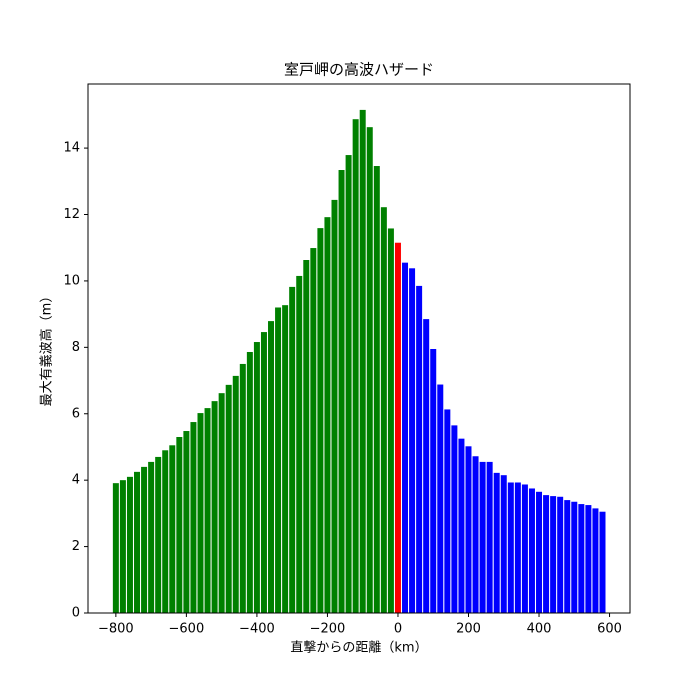 This screenshot has height=700, width=700. What do you see at coordinates (609, 629) in the screenshot?
I see `x-tick-label: 600` at bounding box center [609, 629].